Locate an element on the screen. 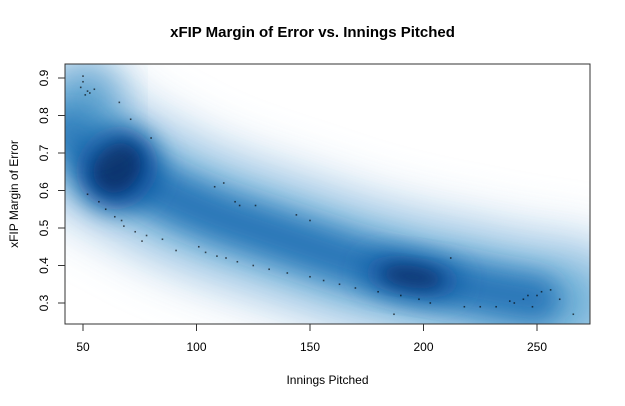 The width and height of the screenshot is (625, 406). x-tick-label: 250 is located at coordinates (537, 347).